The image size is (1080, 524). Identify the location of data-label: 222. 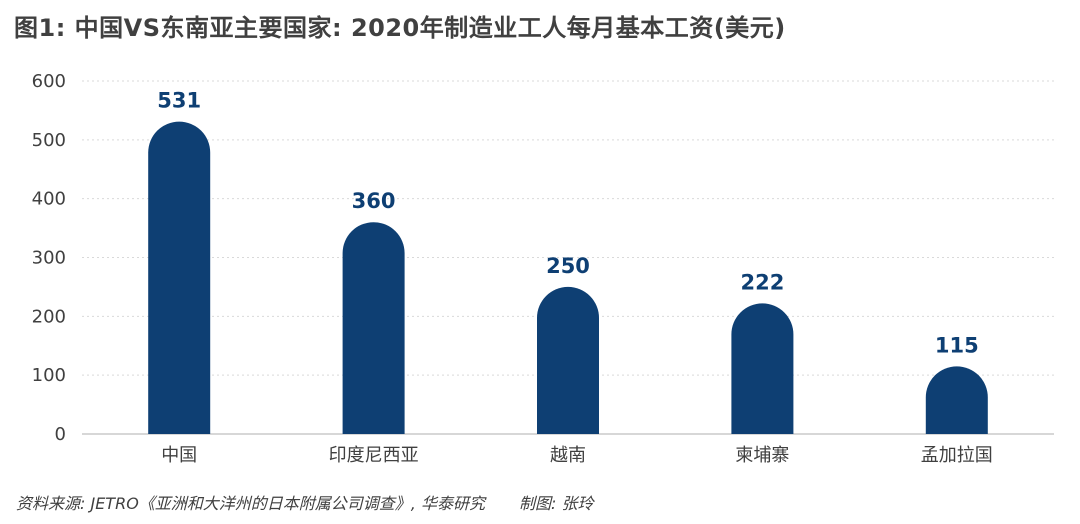
(762, 282).